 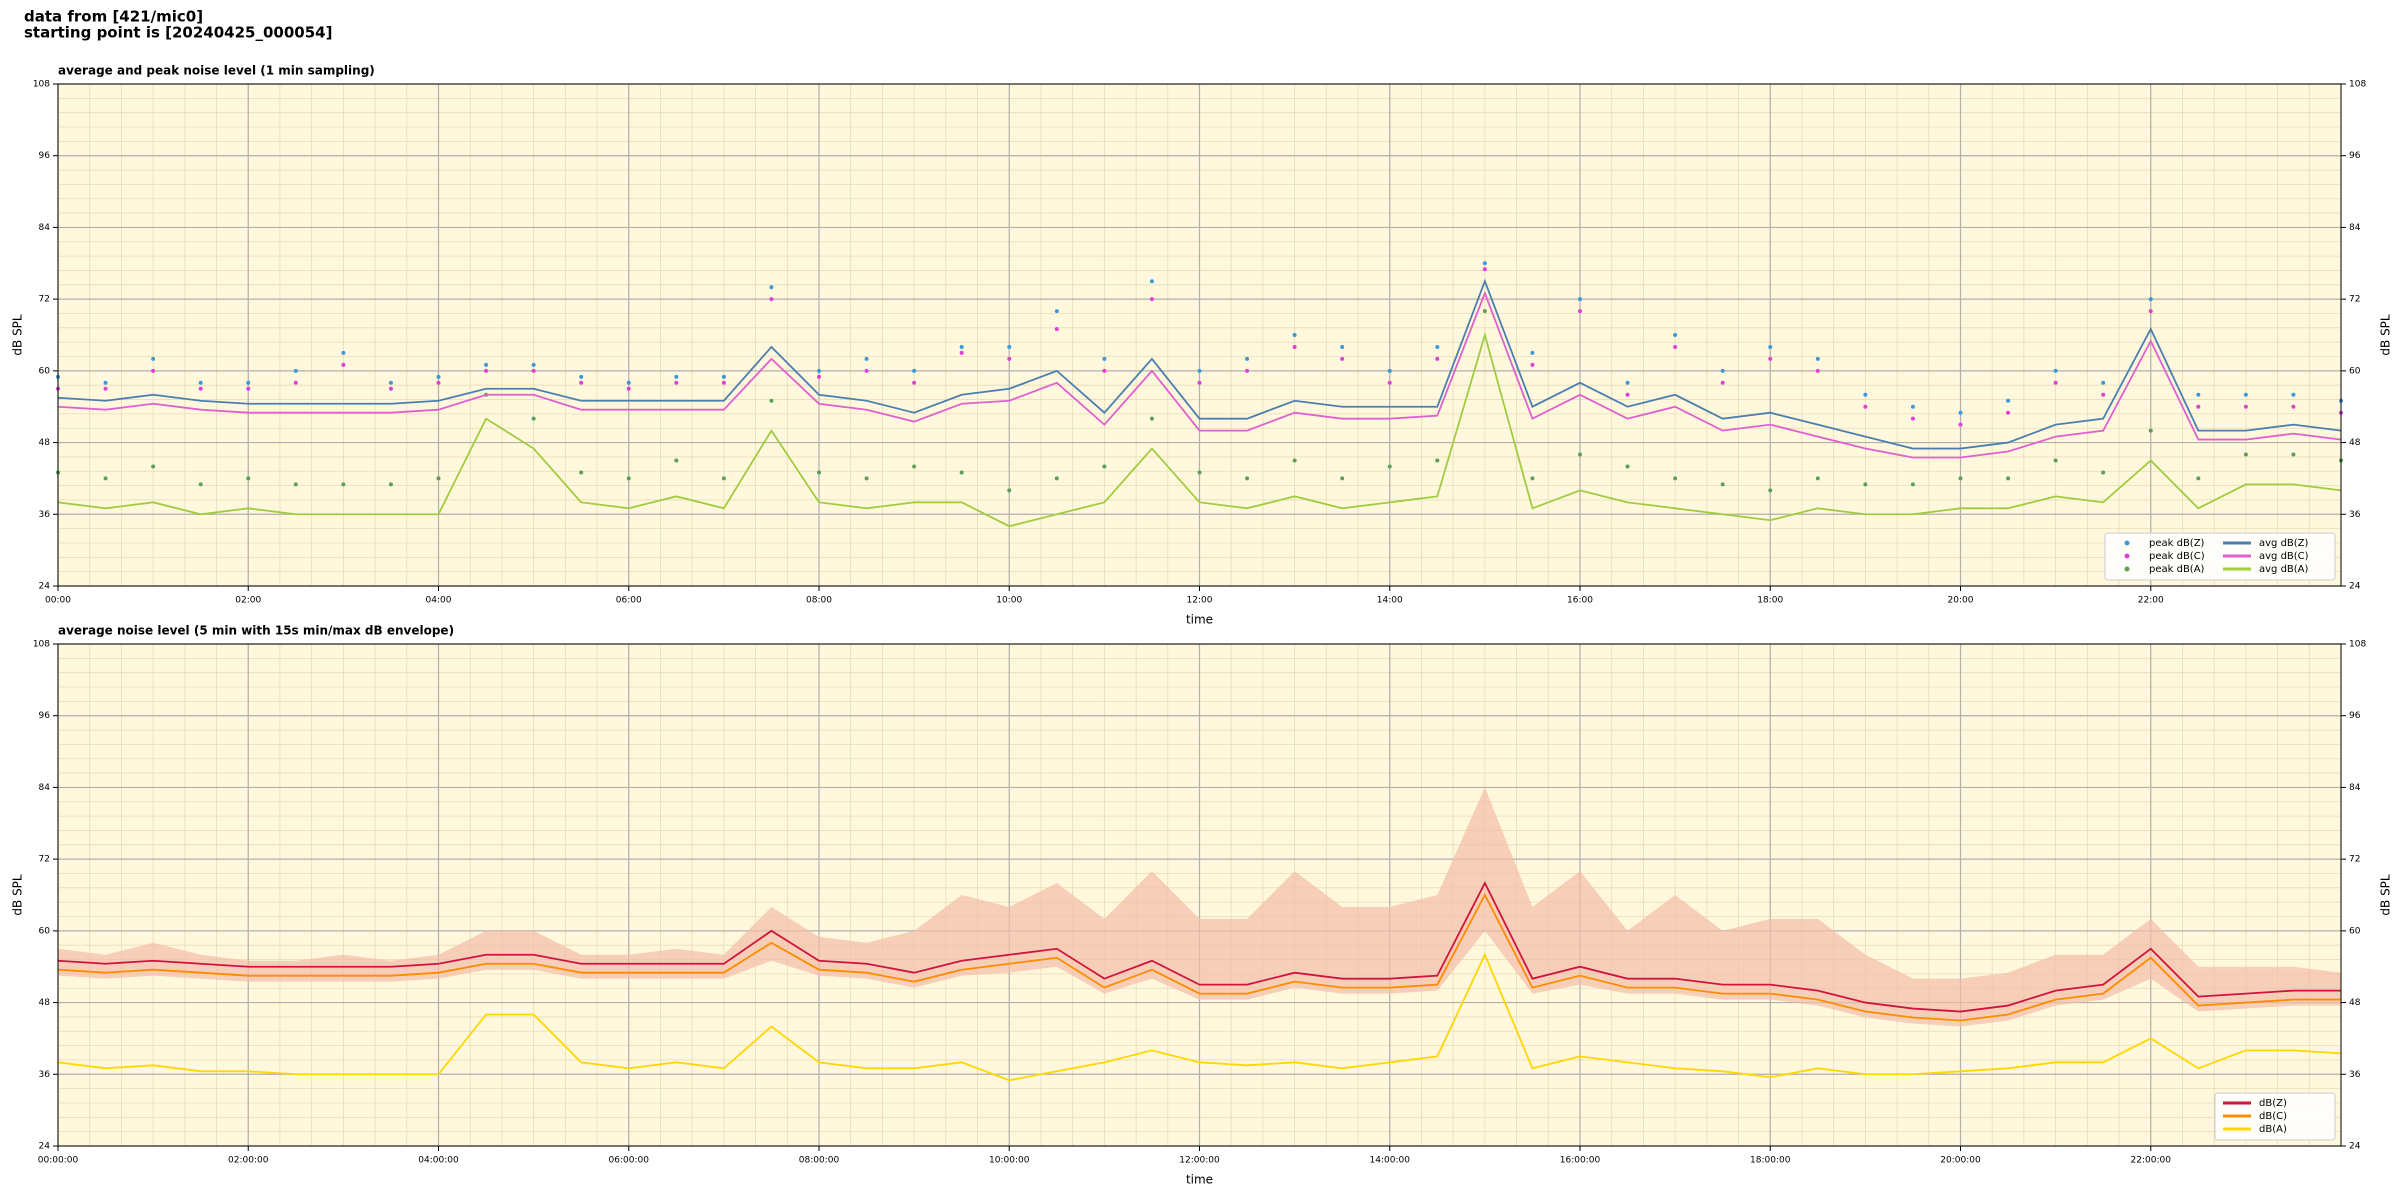 What do you see at coordinates (2177, 569) in the screenshot?
I see `legend-label: peak dB(A)` at bounding box center [2177, 569].